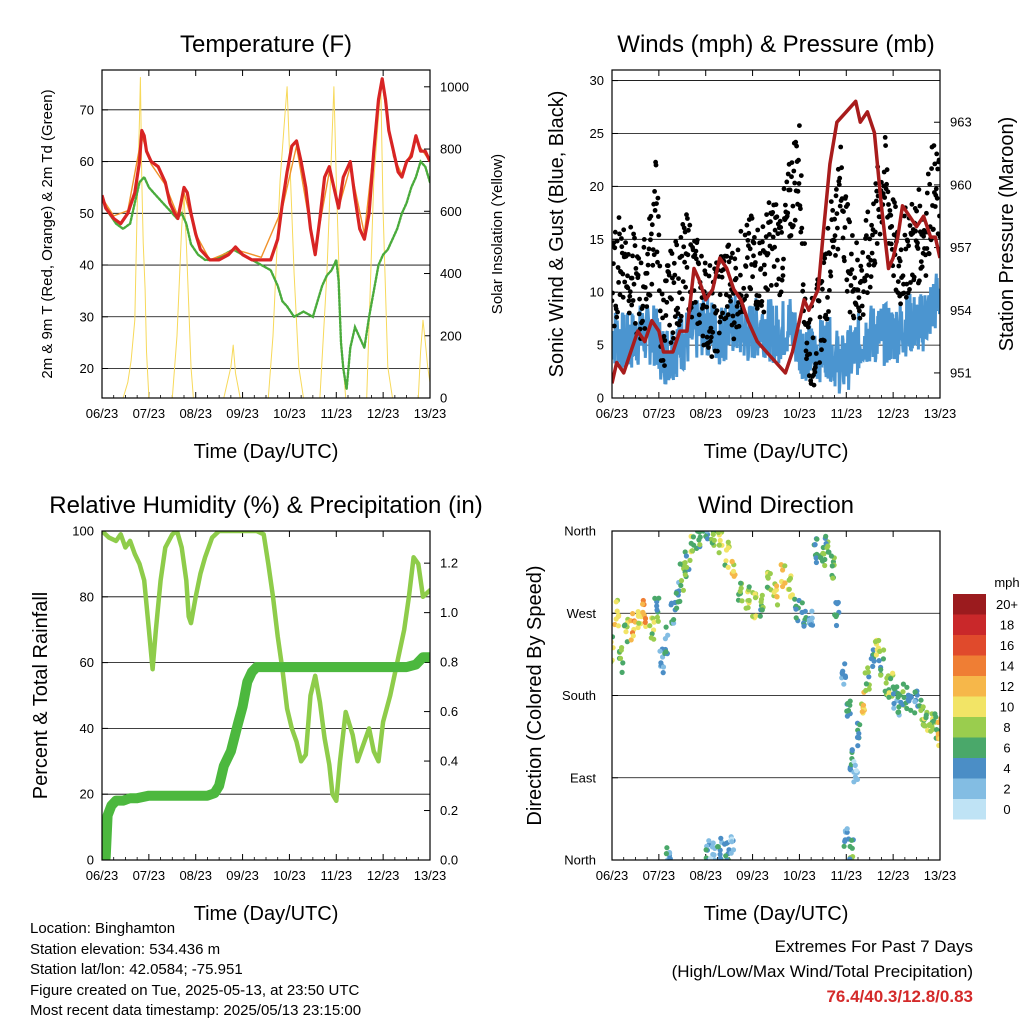 This screenshot has height=1024, width=1024. Describe the element at coordinates (266, 169) in the screenshot. I see `temp-2m-series` at that location.